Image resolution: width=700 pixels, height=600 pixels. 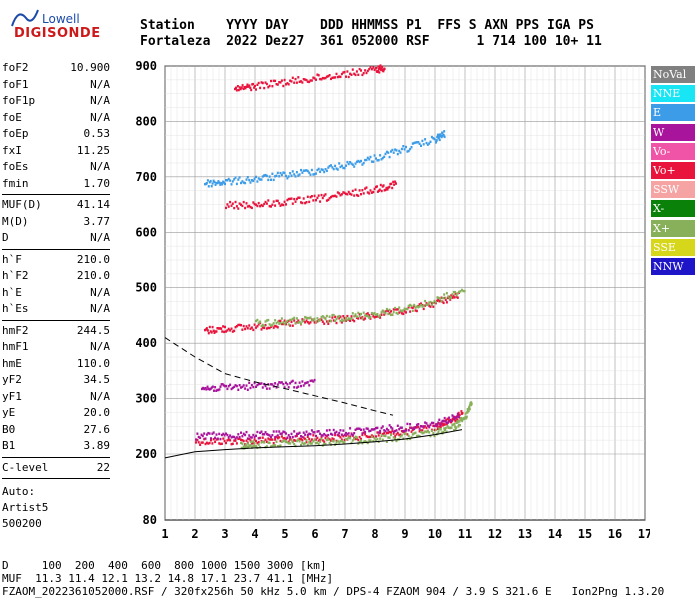 What do you see at coordinates (56, 276) in the screenshot?
I see `param-row: h`F2 210.0` at bounding box center [56, 276].